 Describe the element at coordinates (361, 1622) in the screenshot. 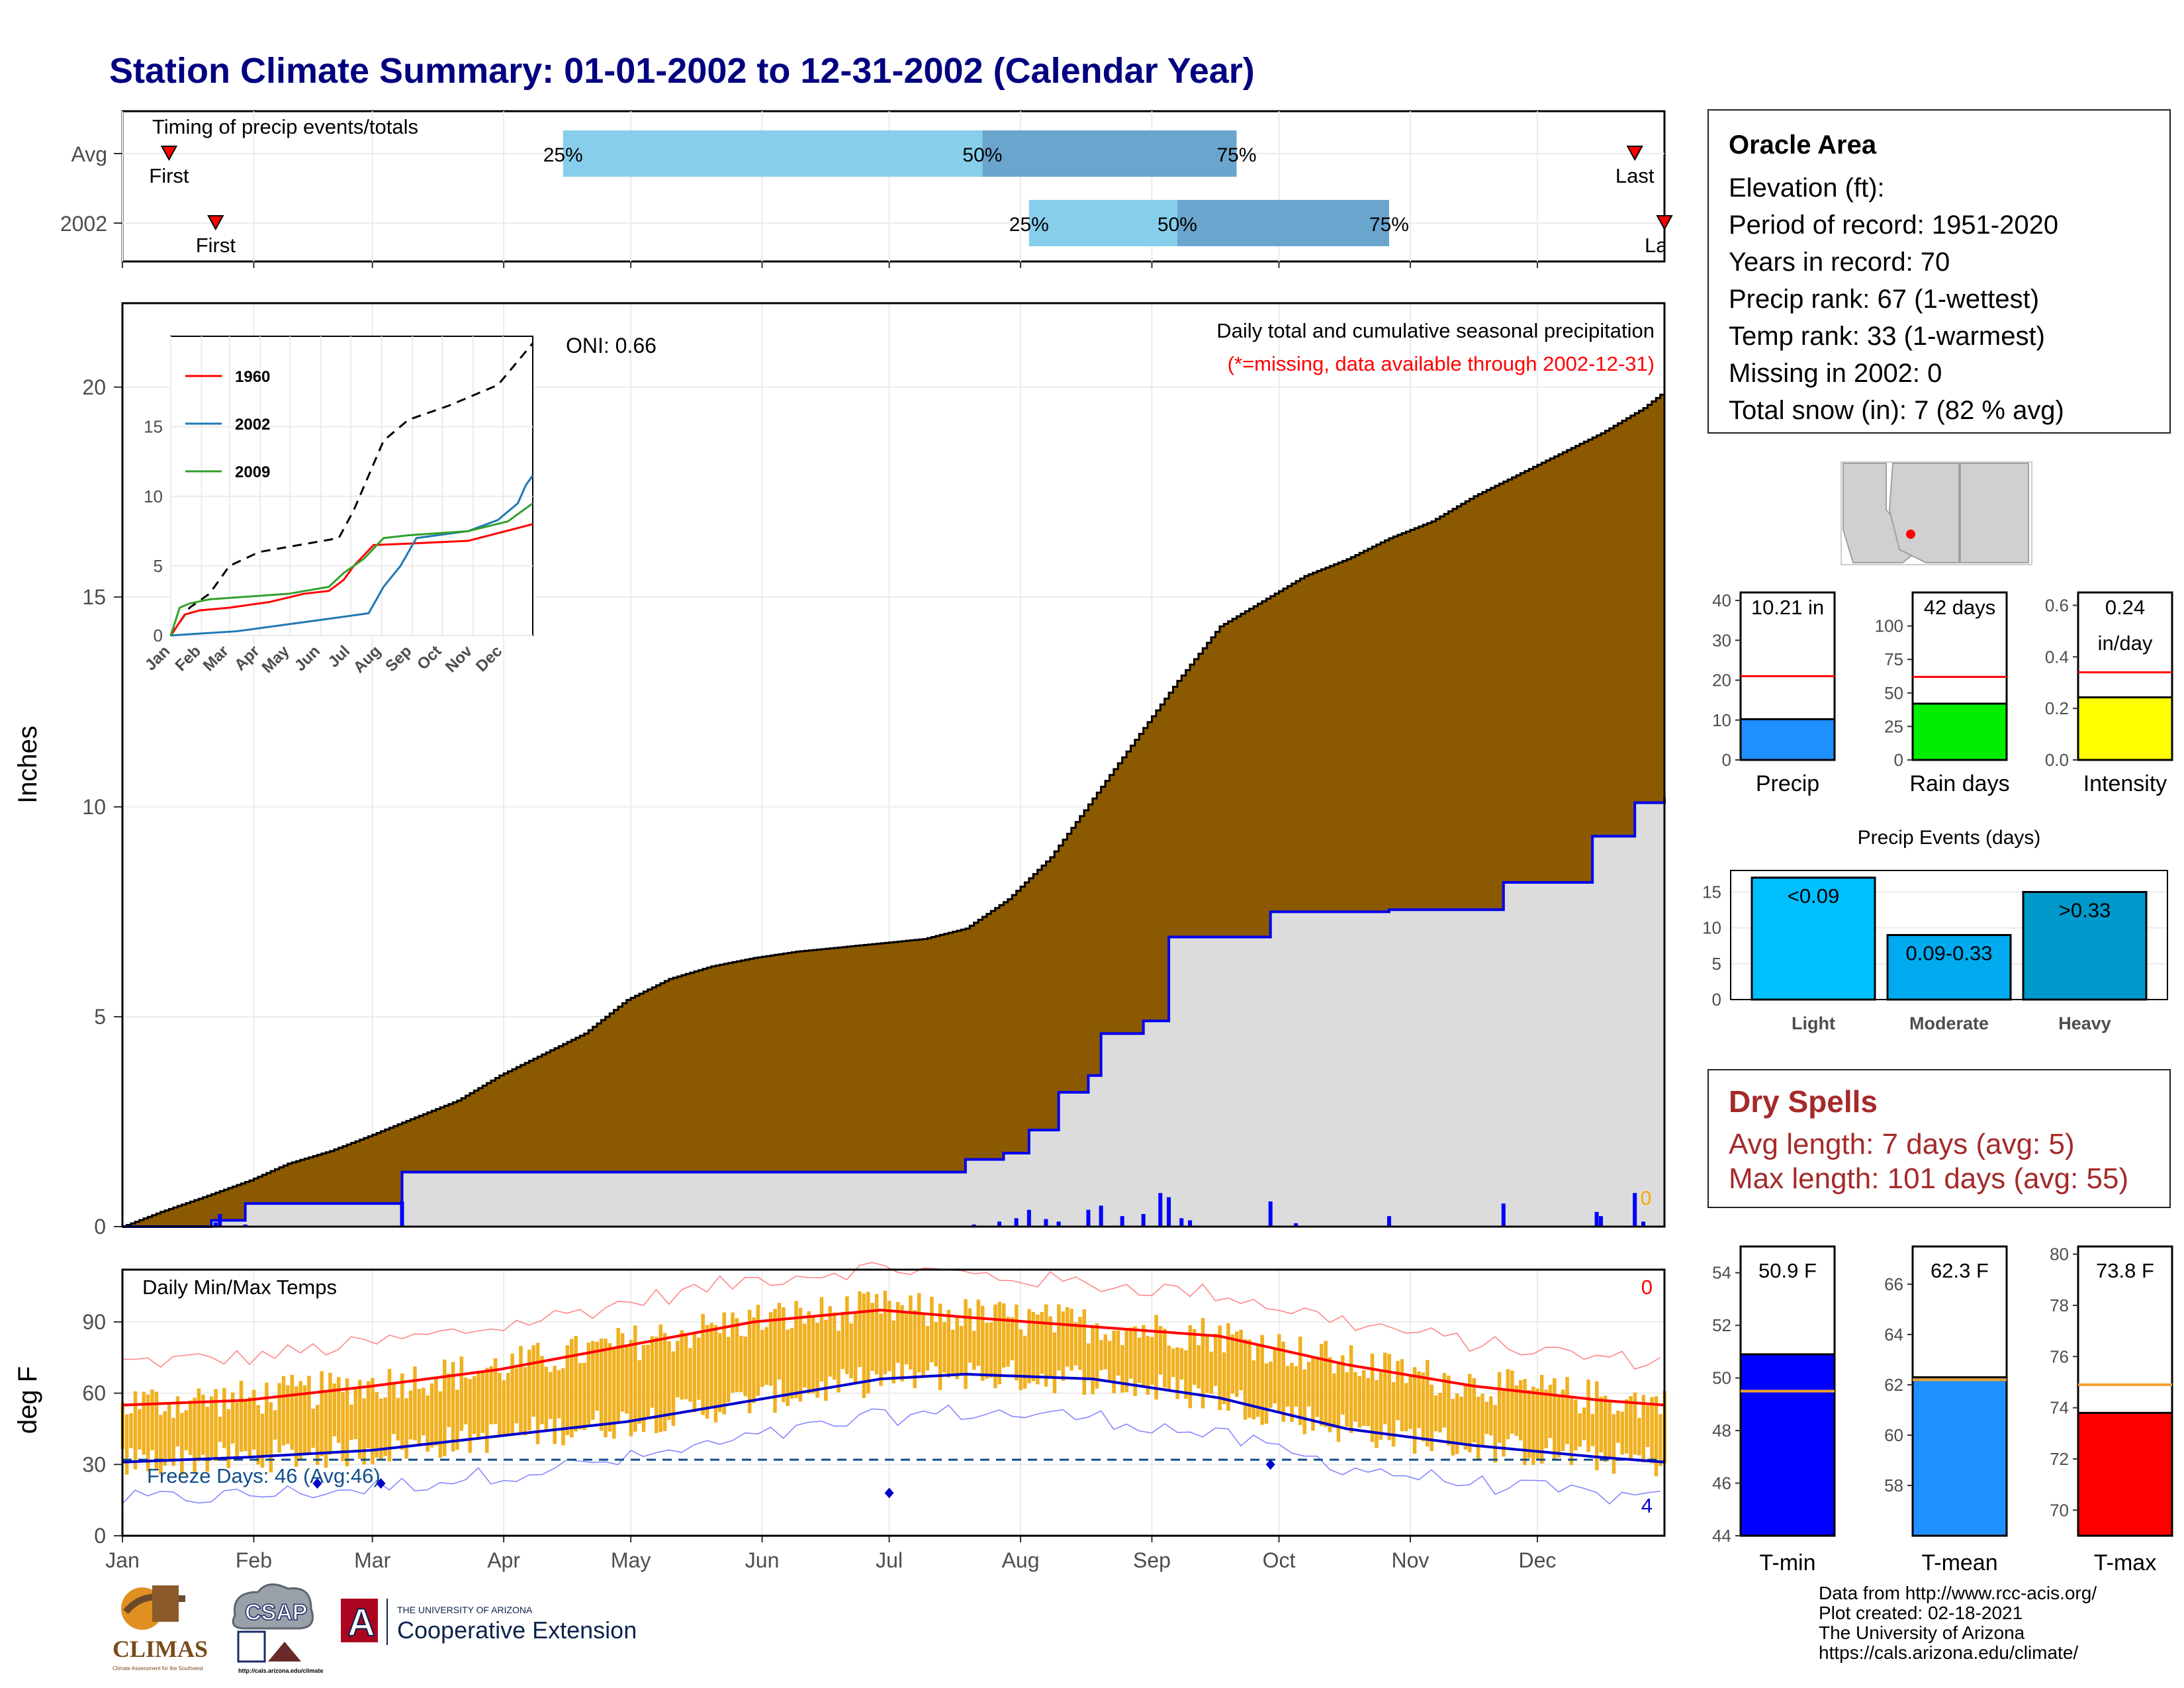

I see `ua-letter: A` at that location.